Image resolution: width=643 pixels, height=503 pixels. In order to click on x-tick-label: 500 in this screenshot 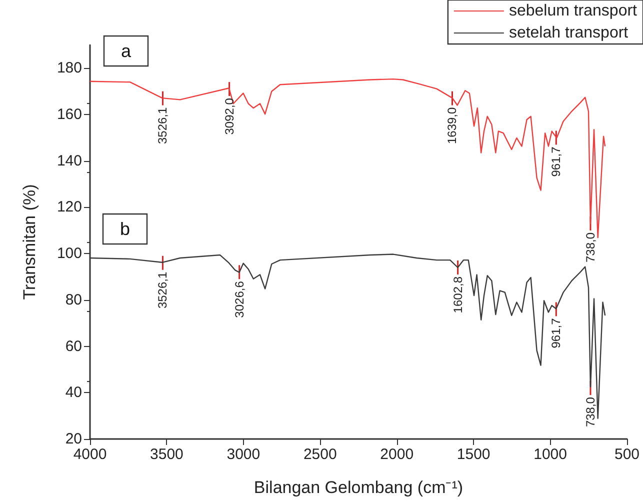, I will do `click(627, 454)`.